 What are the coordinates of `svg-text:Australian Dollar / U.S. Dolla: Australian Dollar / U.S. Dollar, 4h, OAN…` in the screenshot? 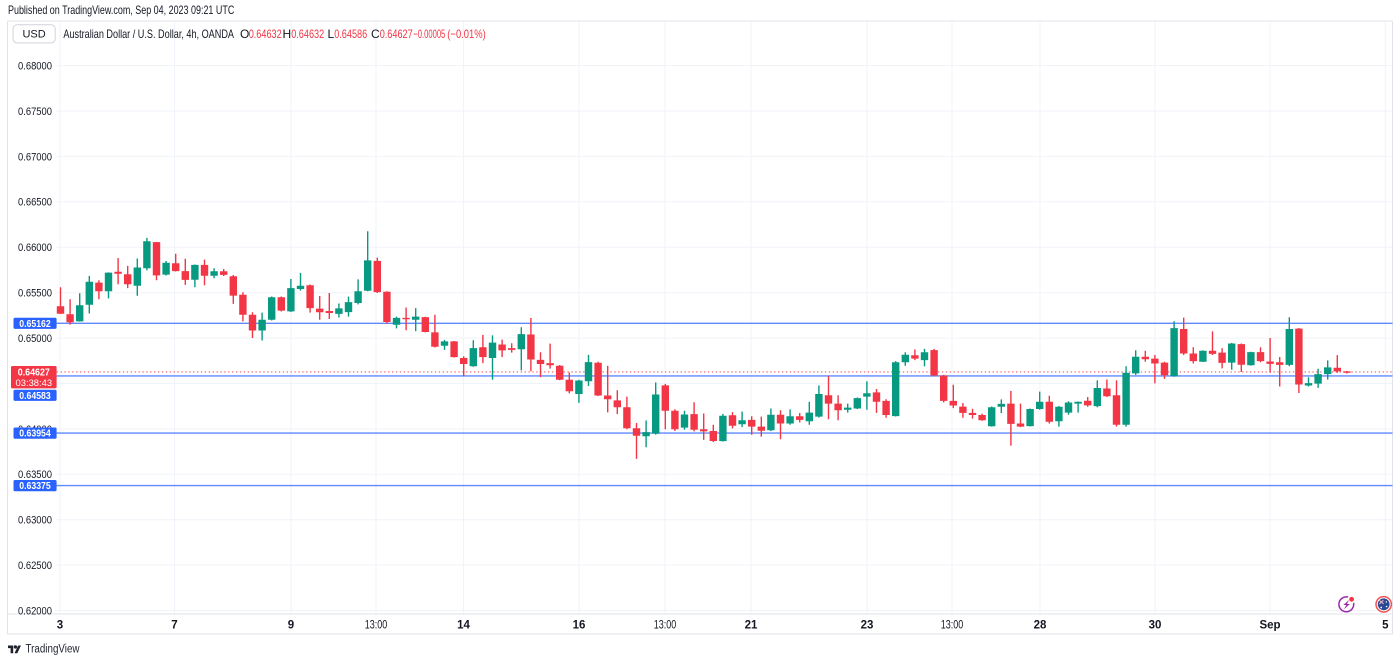 It's located at (148, 34).